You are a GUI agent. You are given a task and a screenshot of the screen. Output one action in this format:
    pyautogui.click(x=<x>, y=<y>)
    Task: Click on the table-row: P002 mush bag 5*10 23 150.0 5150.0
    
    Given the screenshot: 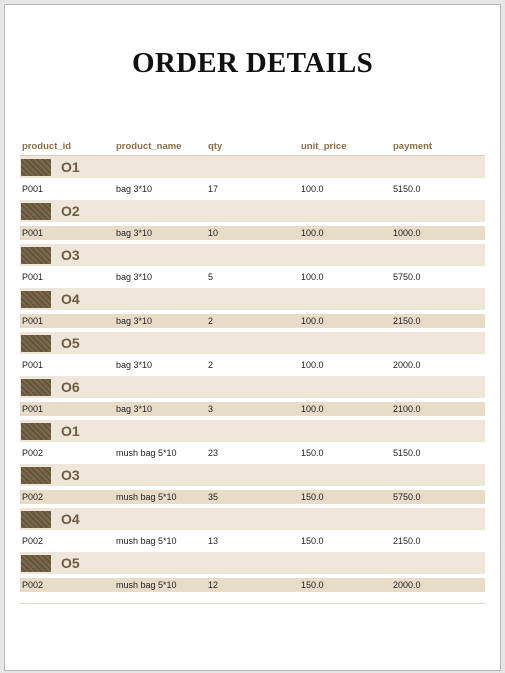 What is the action you would take?
    pyautogui.click(x=252, y=453)
    